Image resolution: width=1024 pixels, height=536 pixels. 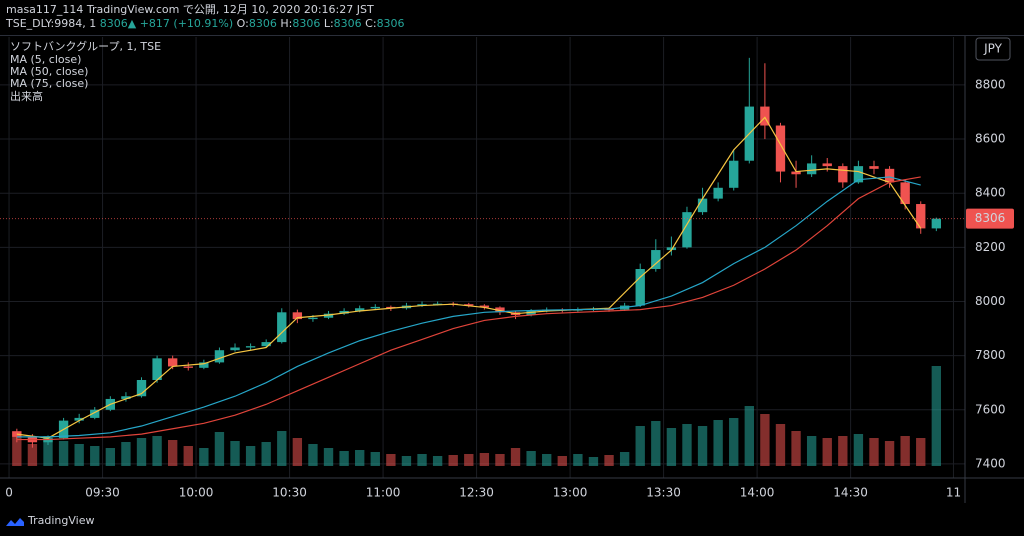 I want to click on currency-button, so click(x=993, y=49).